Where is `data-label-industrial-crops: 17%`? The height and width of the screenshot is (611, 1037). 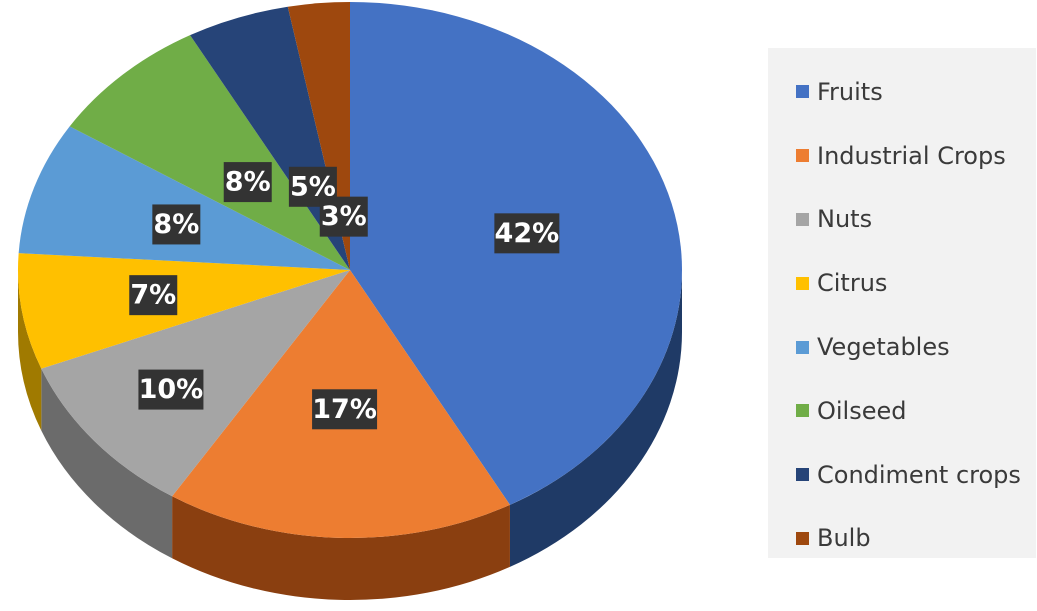
data-label-industrial-crops: 17% is located at coordinates (345, 409).